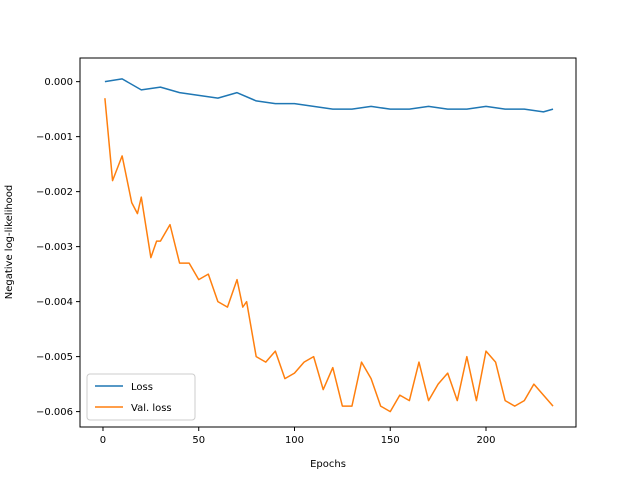 This screenshot has height=480, width=640. I want to click on x-tick-label: 50, so click(198, 440).